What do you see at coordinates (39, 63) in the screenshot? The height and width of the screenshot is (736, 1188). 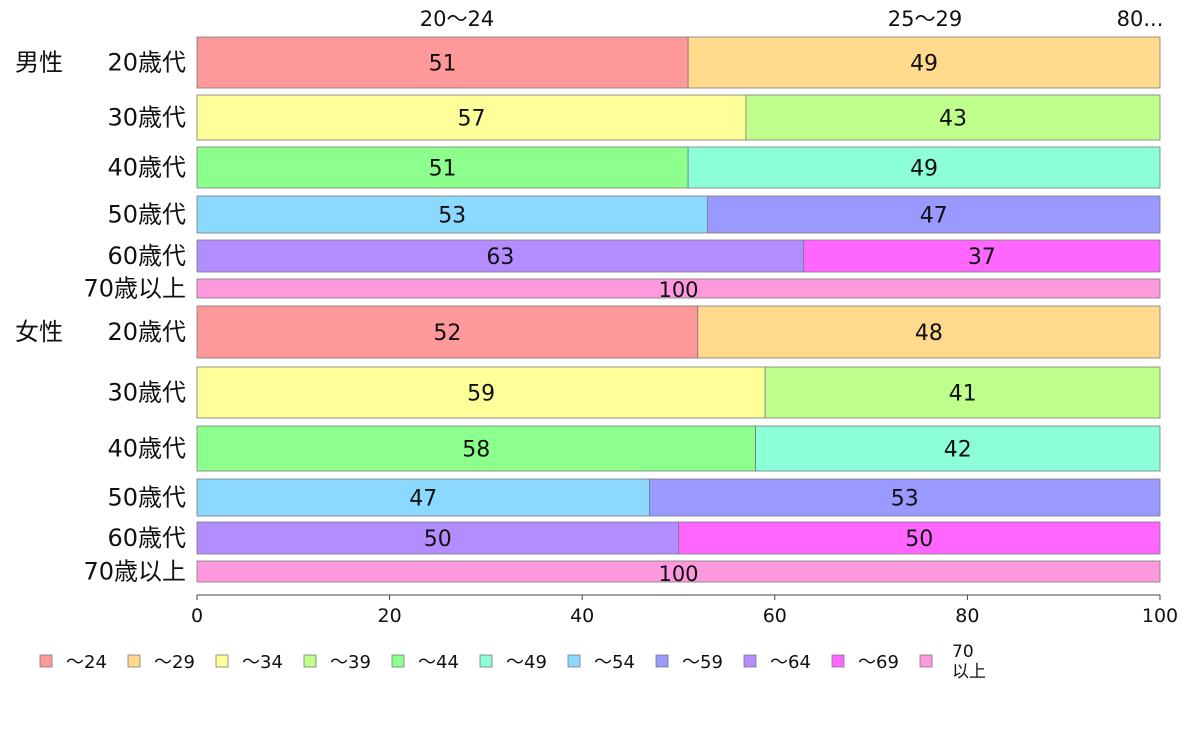 I see `group-label: 男性` at bounding box center [39, 63].